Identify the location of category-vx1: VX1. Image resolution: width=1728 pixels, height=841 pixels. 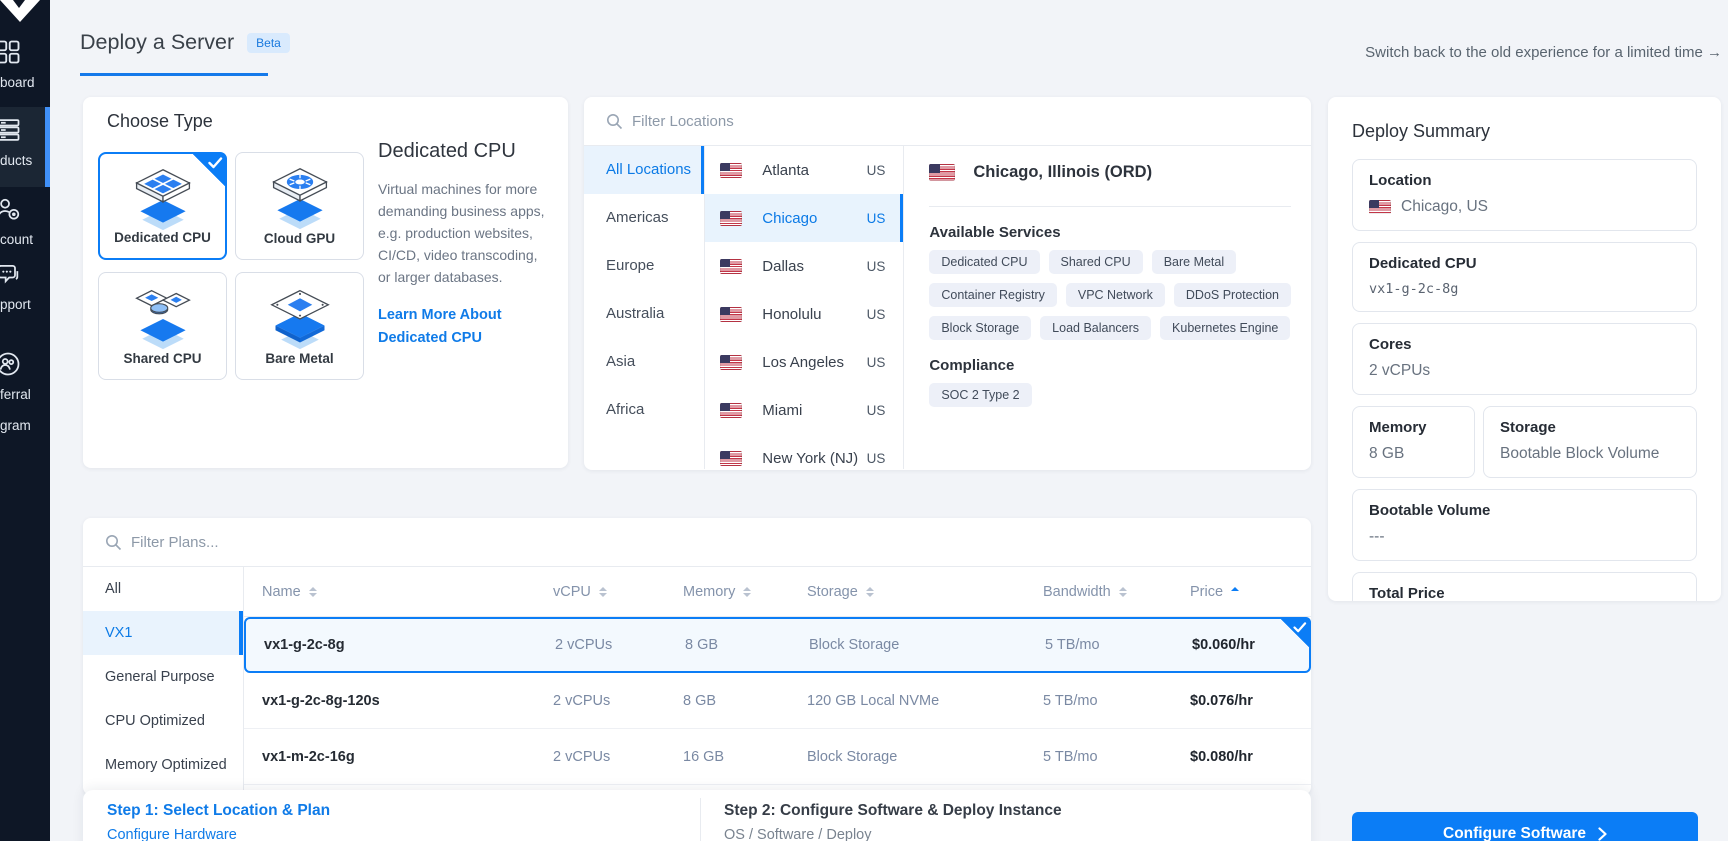
(163, 633).